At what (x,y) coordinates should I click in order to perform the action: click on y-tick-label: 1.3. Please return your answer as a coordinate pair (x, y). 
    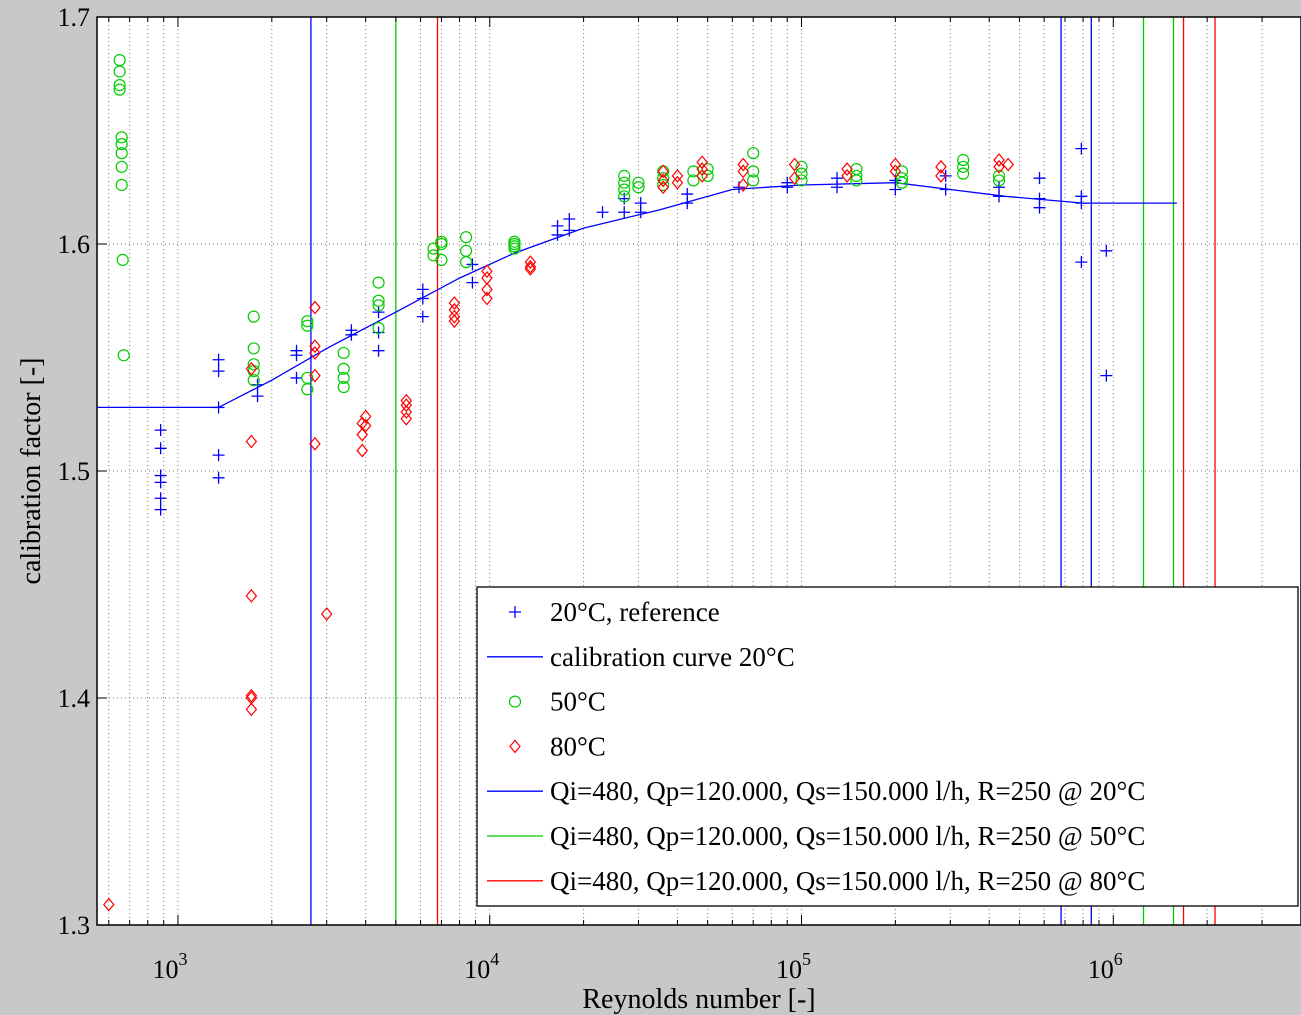
    Looking at the image, I should click on (74, 925).